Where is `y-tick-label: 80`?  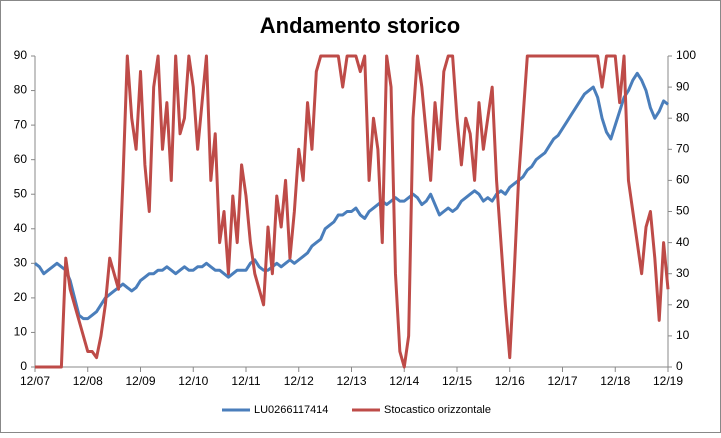
y-tick-label: 80 is located at coordinates (21, 90).